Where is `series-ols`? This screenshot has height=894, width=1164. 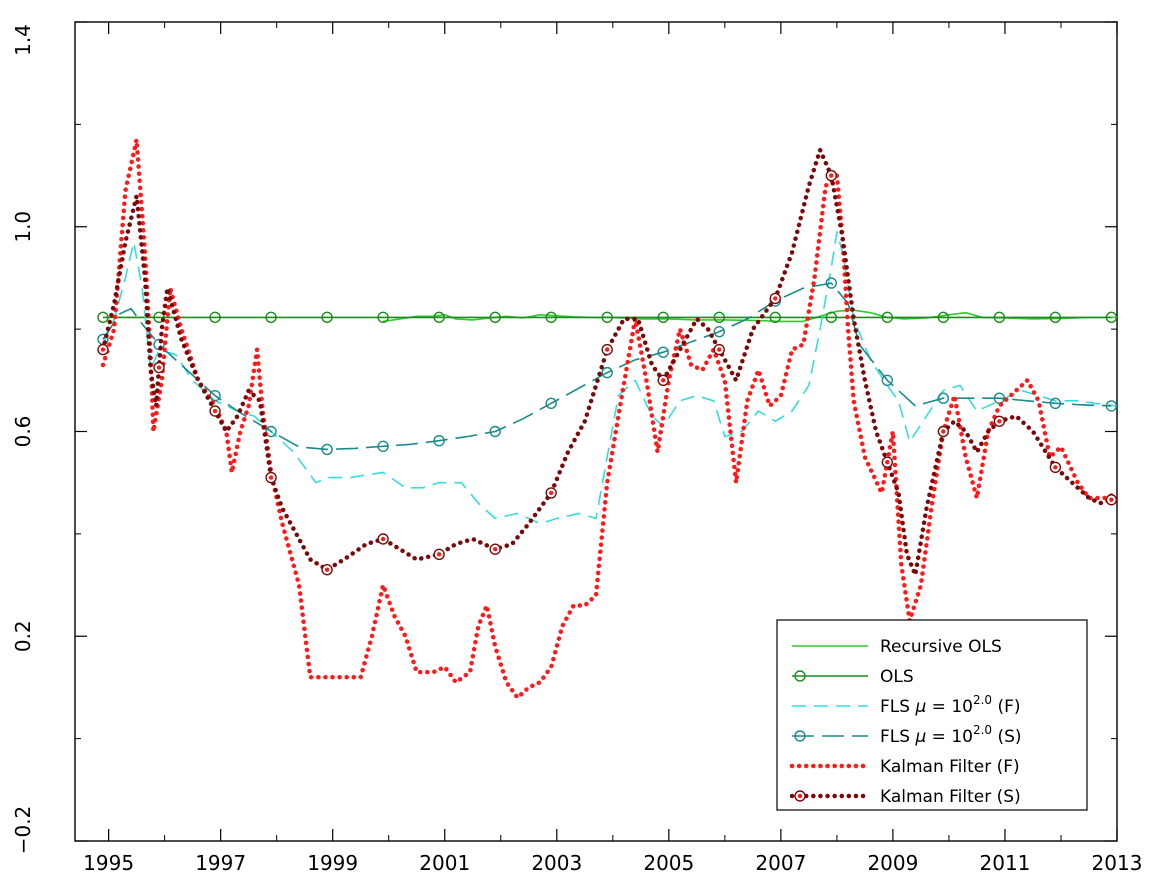 series-ols is located at coordinates (607, 317).